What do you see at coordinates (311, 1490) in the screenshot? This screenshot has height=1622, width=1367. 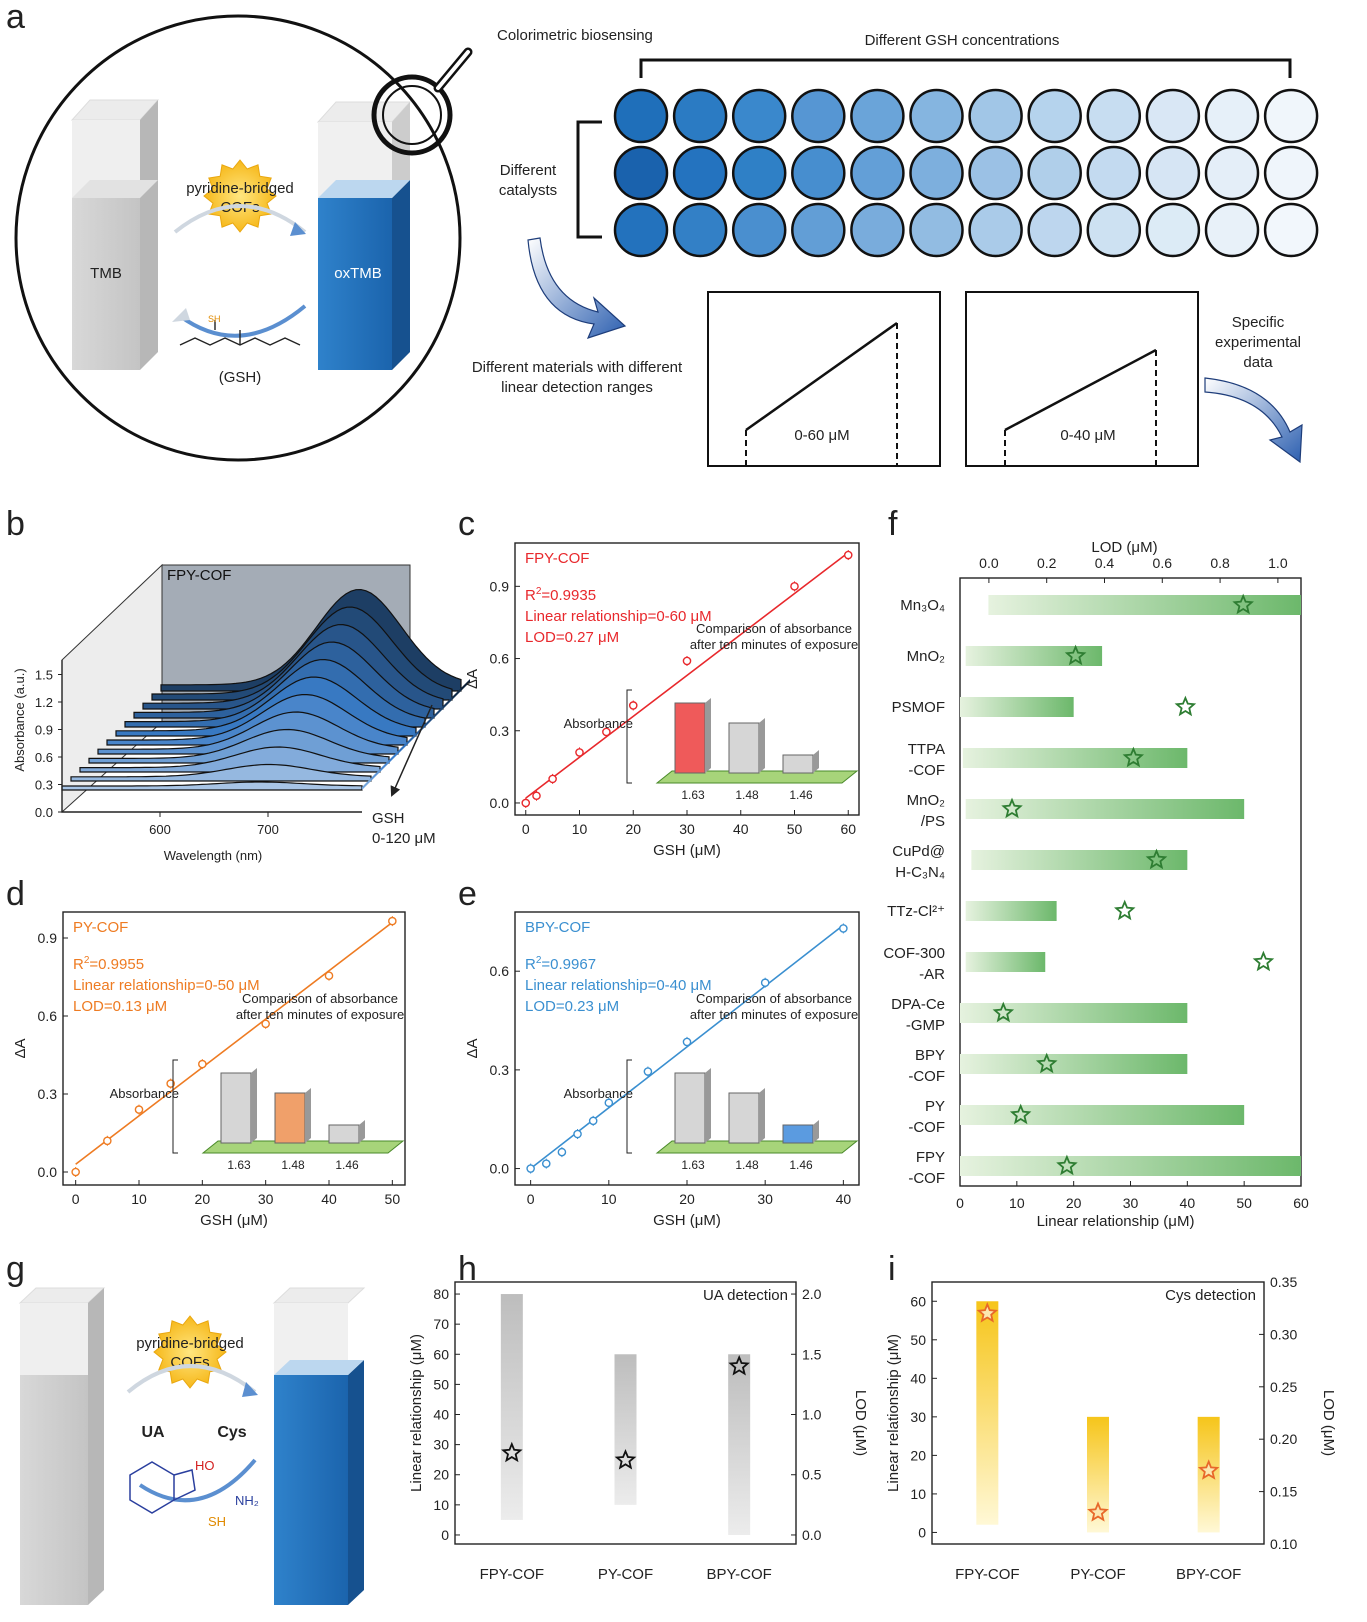 I see `vial-g-right-liquid` at bounding box center [311, 1490].